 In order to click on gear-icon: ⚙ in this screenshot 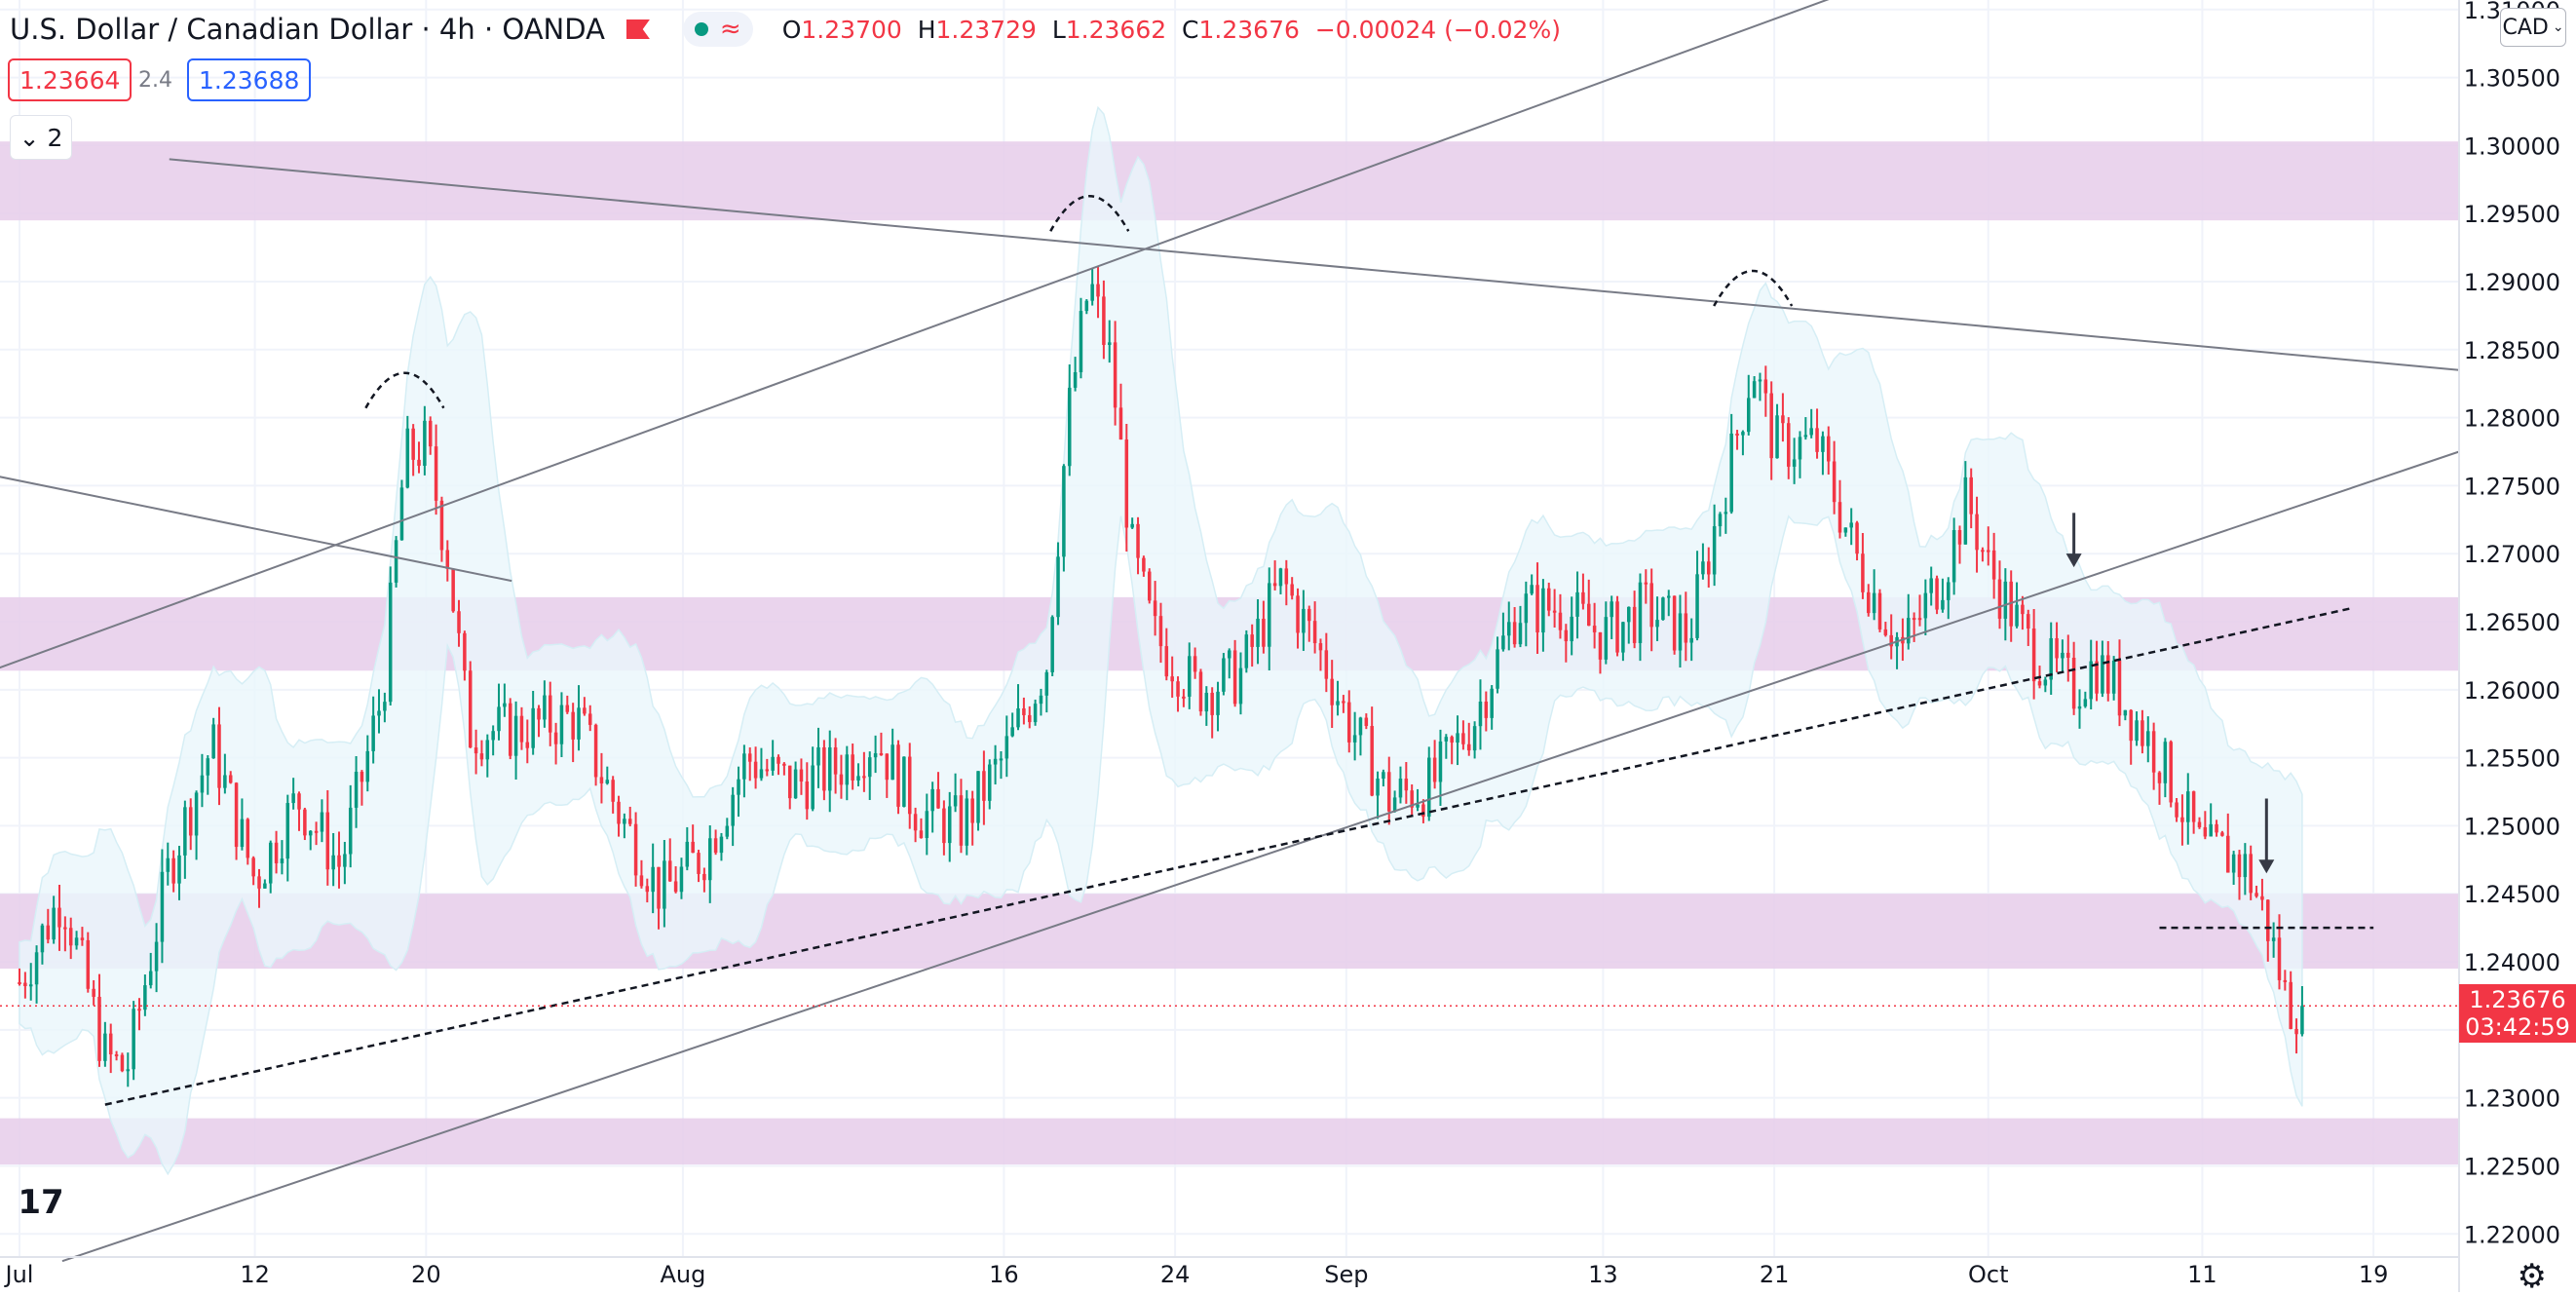, I will do `click(2532, 1276)`.